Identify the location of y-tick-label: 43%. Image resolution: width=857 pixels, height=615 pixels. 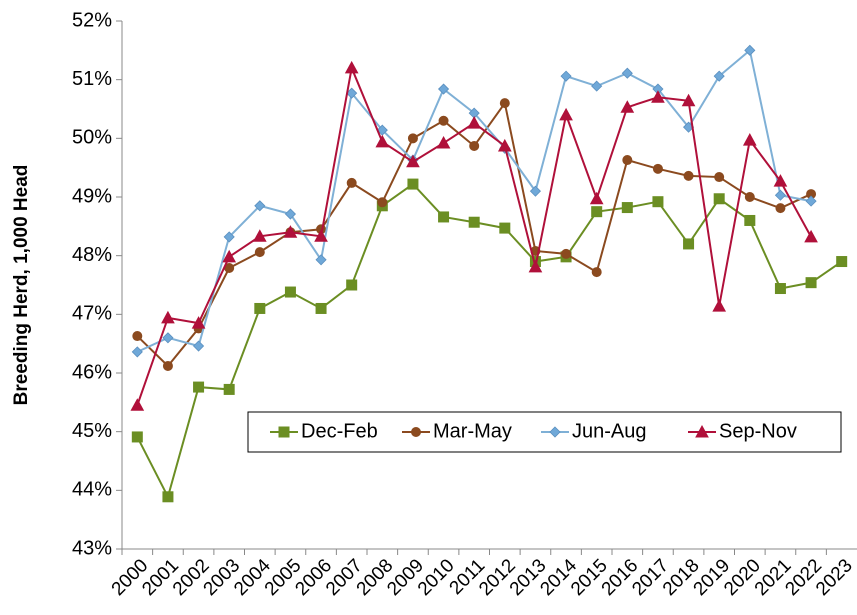
(92, 548).